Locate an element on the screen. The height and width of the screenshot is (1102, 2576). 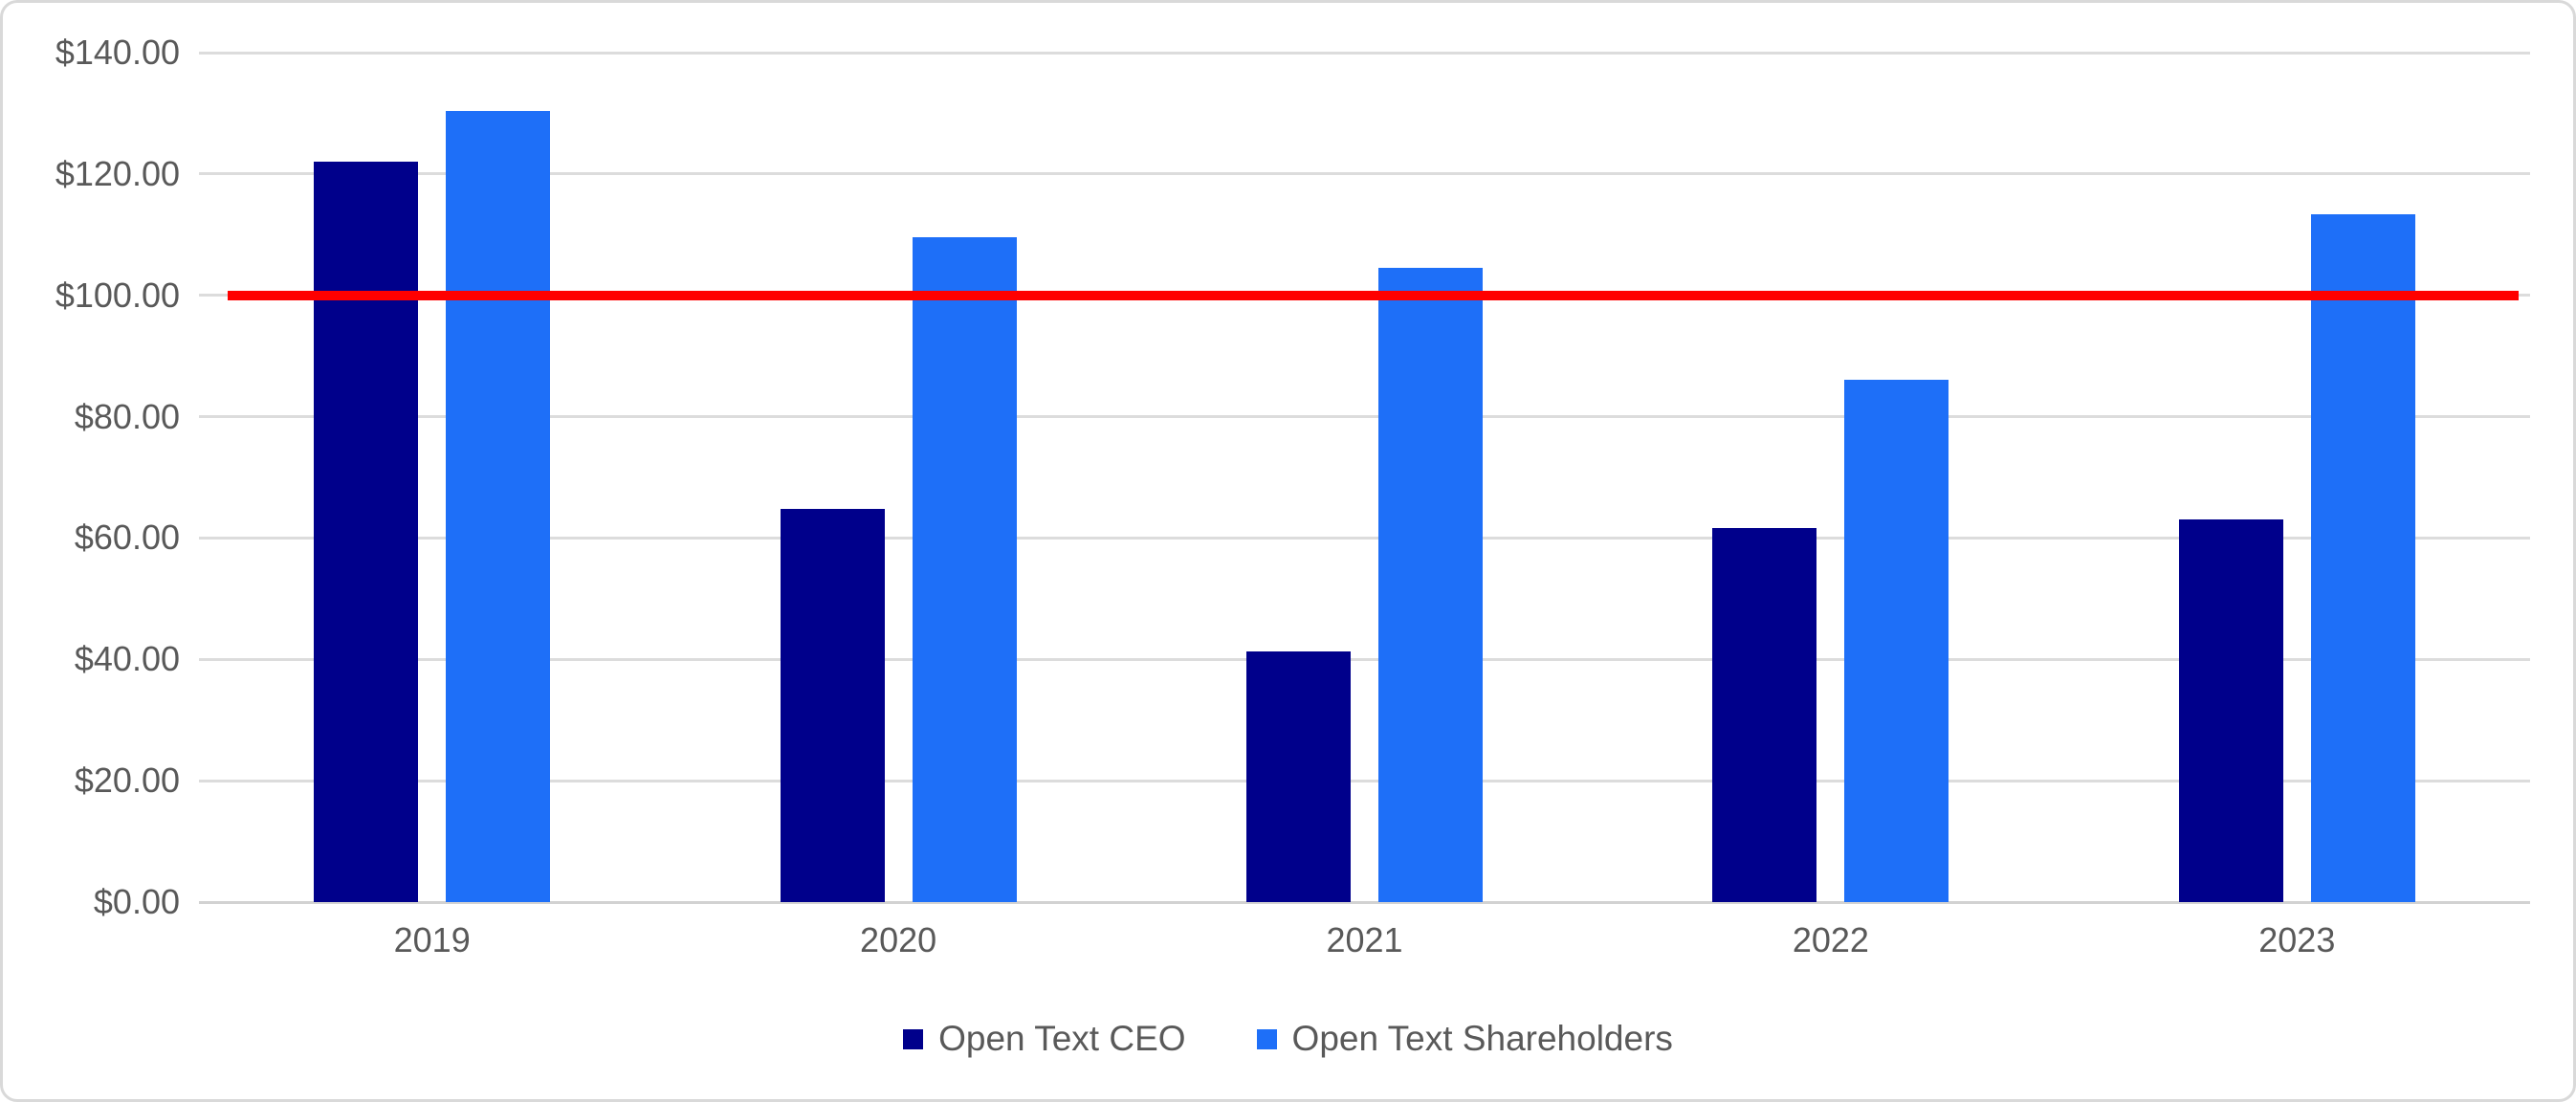
y-axis-tick-label-40: $40.00 is located at coordinates (127, 659).